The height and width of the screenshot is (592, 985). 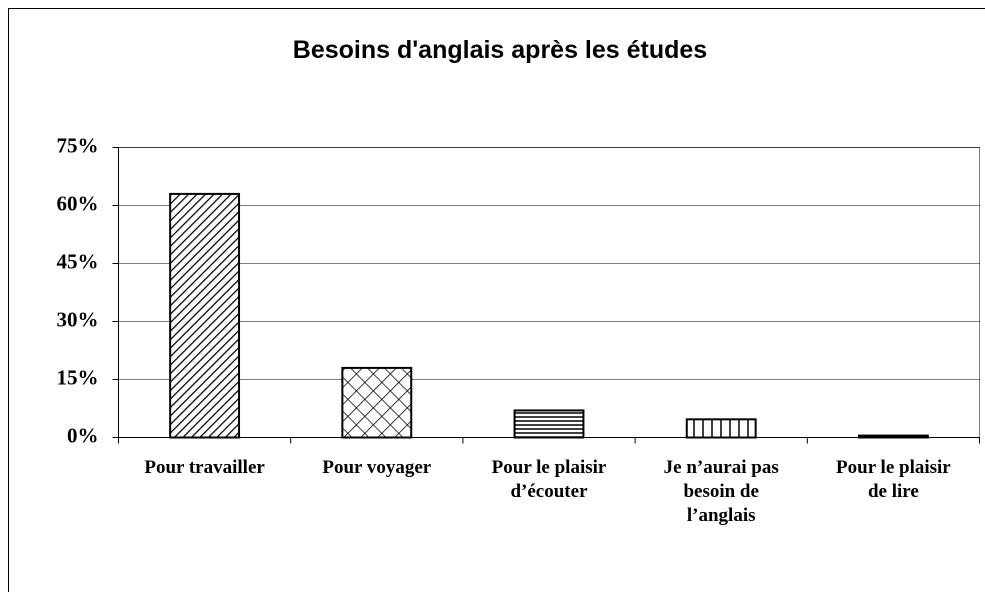 What do you see at coordinates (78, 261) in the screenshot?
I see `y-tick-label: 45%` at bounding box center [78, 261].